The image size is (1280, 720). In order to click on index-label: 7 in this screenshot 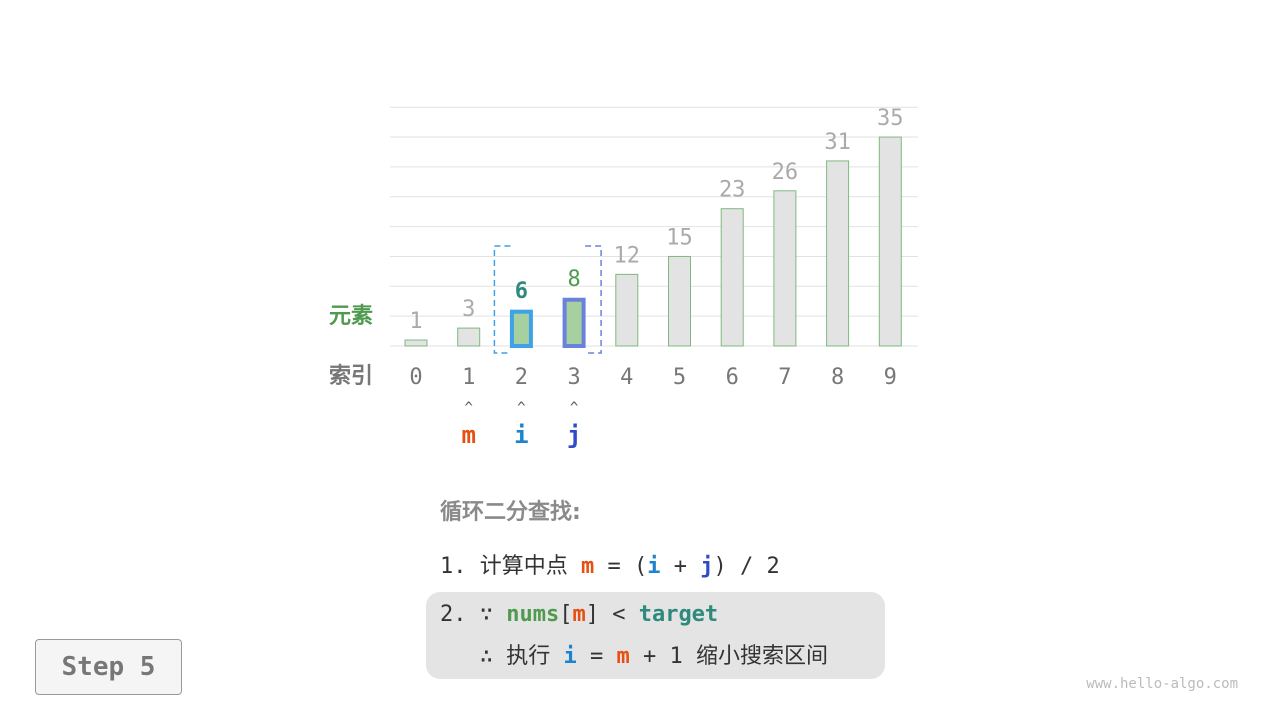, I will do `click(784, 377)`.